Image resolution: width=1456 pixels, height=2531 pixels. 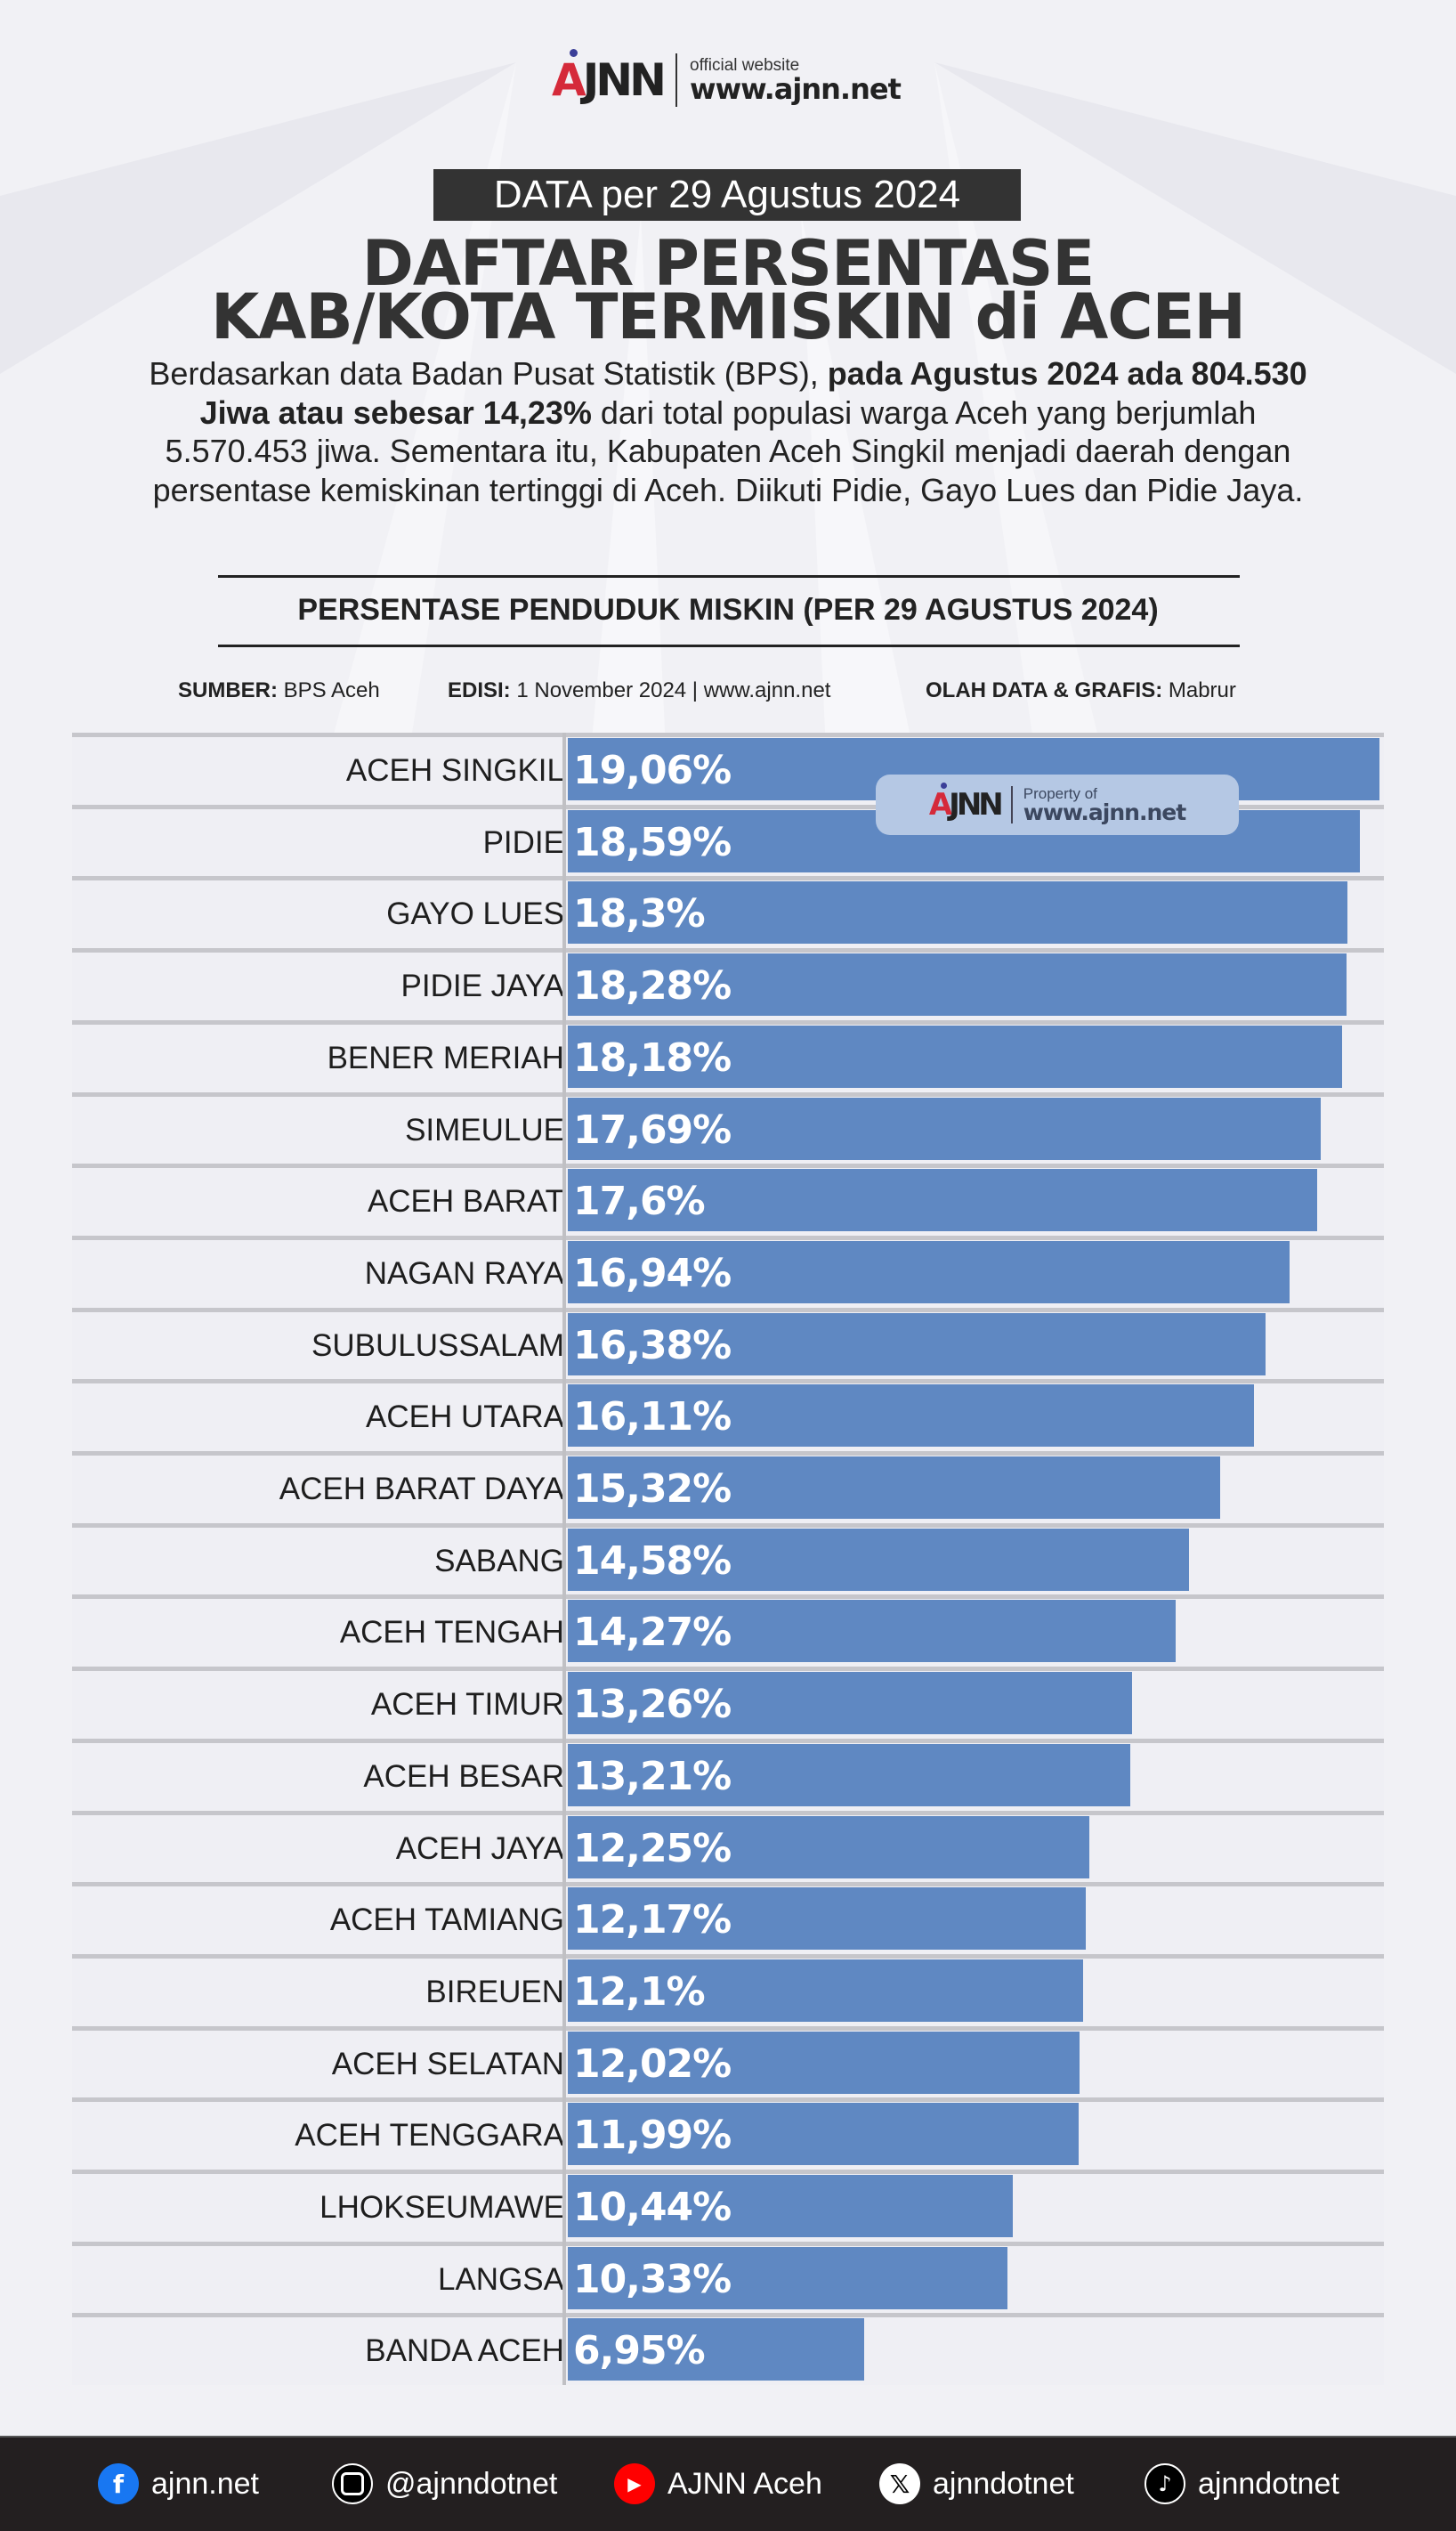 What do you see at coordinates (329, 690) in the screenshot?
I see `source-value: BPS Aceh` at bounding box center [329, 690].